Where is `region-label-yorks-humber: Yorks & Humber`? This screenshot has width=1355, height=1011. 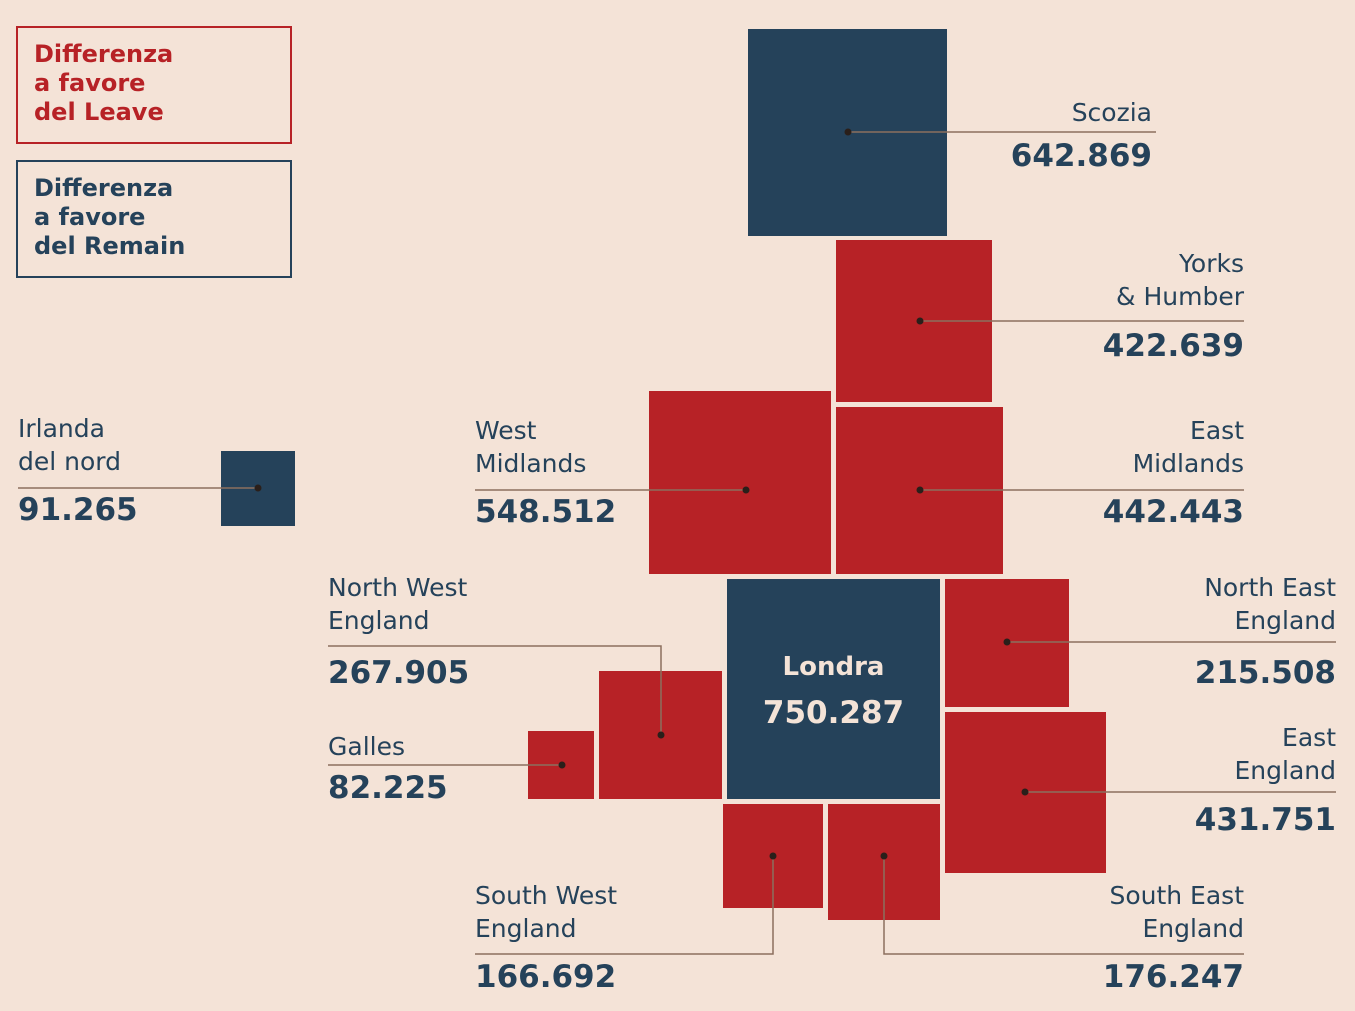 region-label-yorks-humber: Yorks & Humber is located at coordinates (1180, 280).